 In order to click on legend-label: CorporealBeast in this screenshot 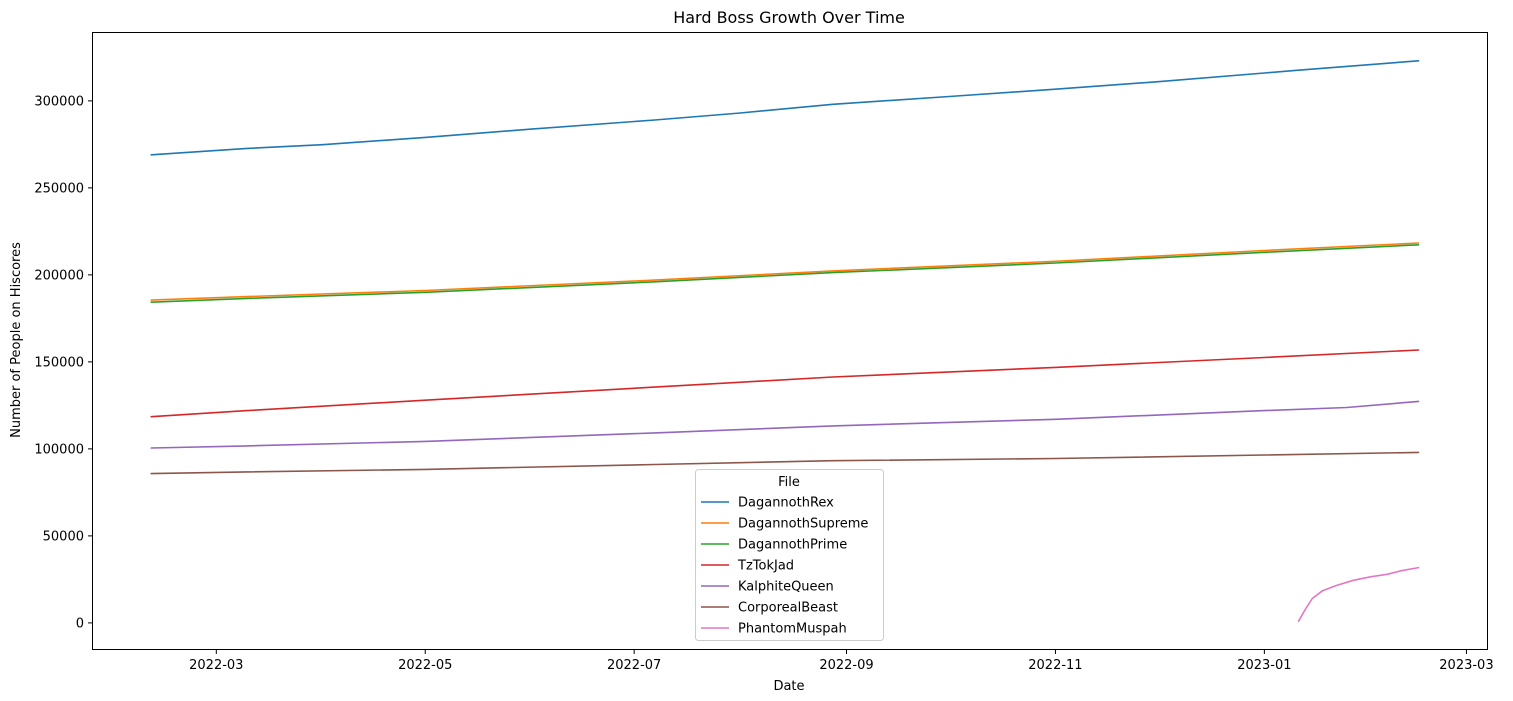, I will do `click(788, 608)`.